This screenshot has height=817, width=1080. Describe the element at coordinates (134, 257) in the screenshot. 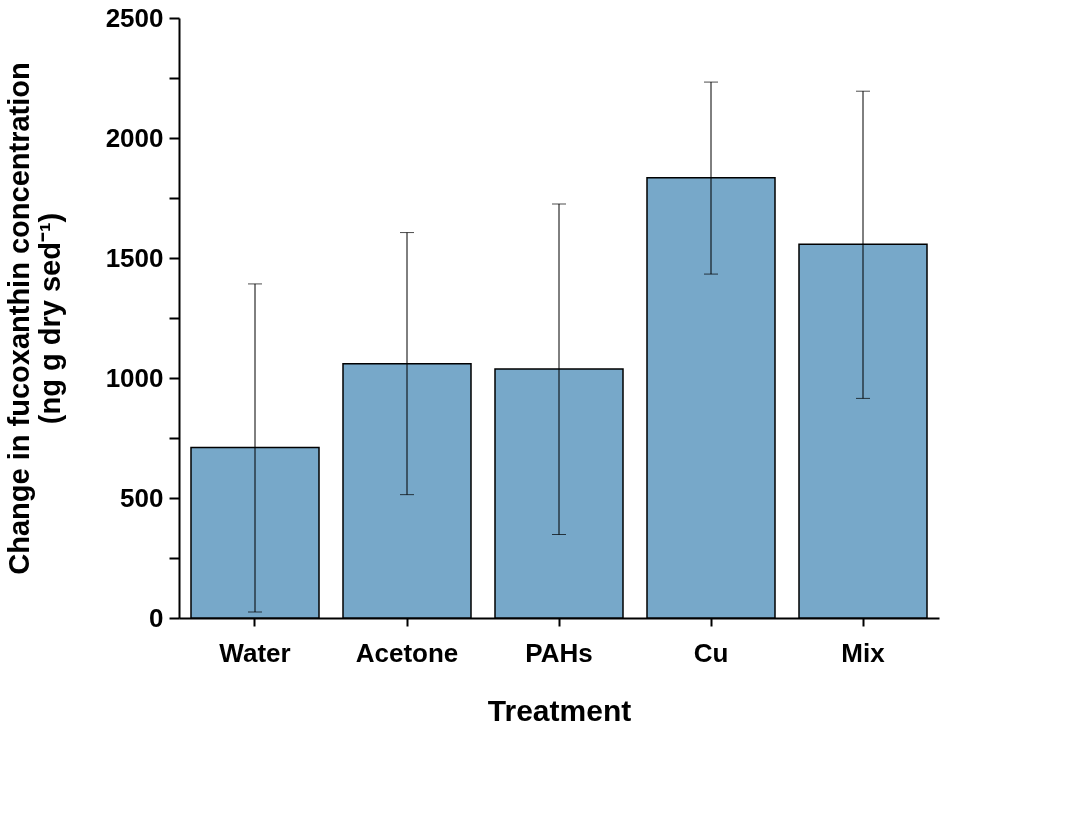

I see `y-tick-label: 1500` at that location.